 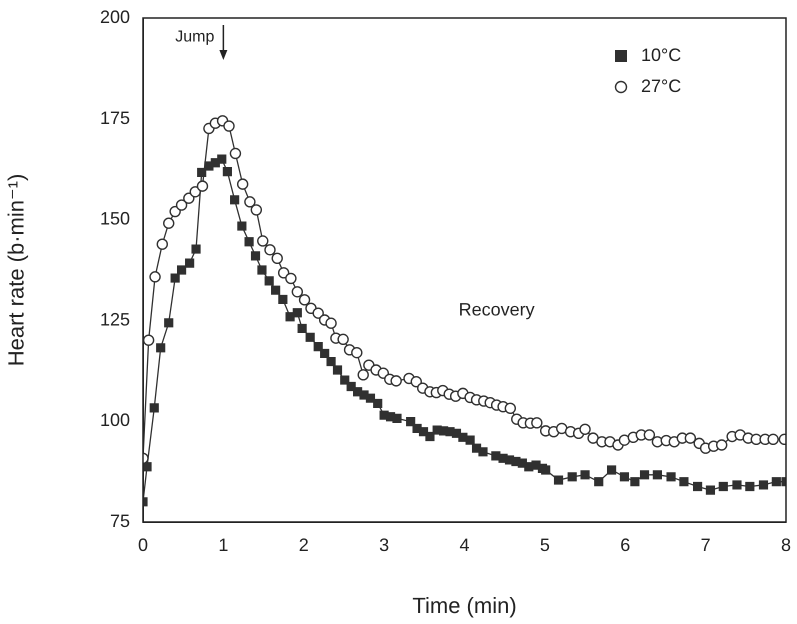 What do you see at coordinates (223, 544) in the screenshot?
I see `x-tick-label: 1` at bounding box center [223, 544].